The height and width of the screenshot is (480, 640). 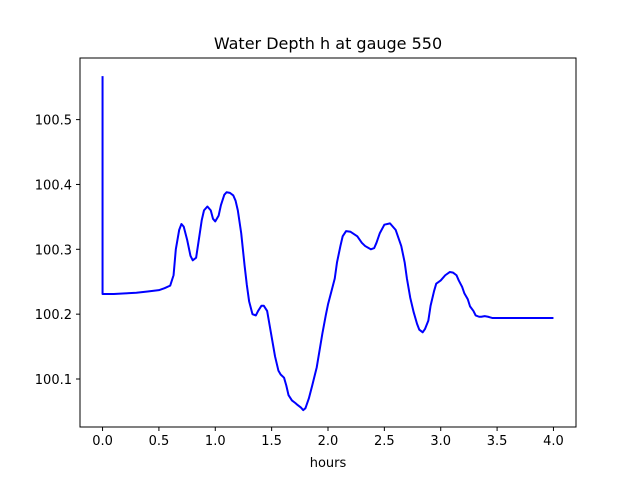 What do you see at coordinates (553, 441) in the screenshot?
I see `x-tick-label: 4.0` at bounding box center [553, 441].